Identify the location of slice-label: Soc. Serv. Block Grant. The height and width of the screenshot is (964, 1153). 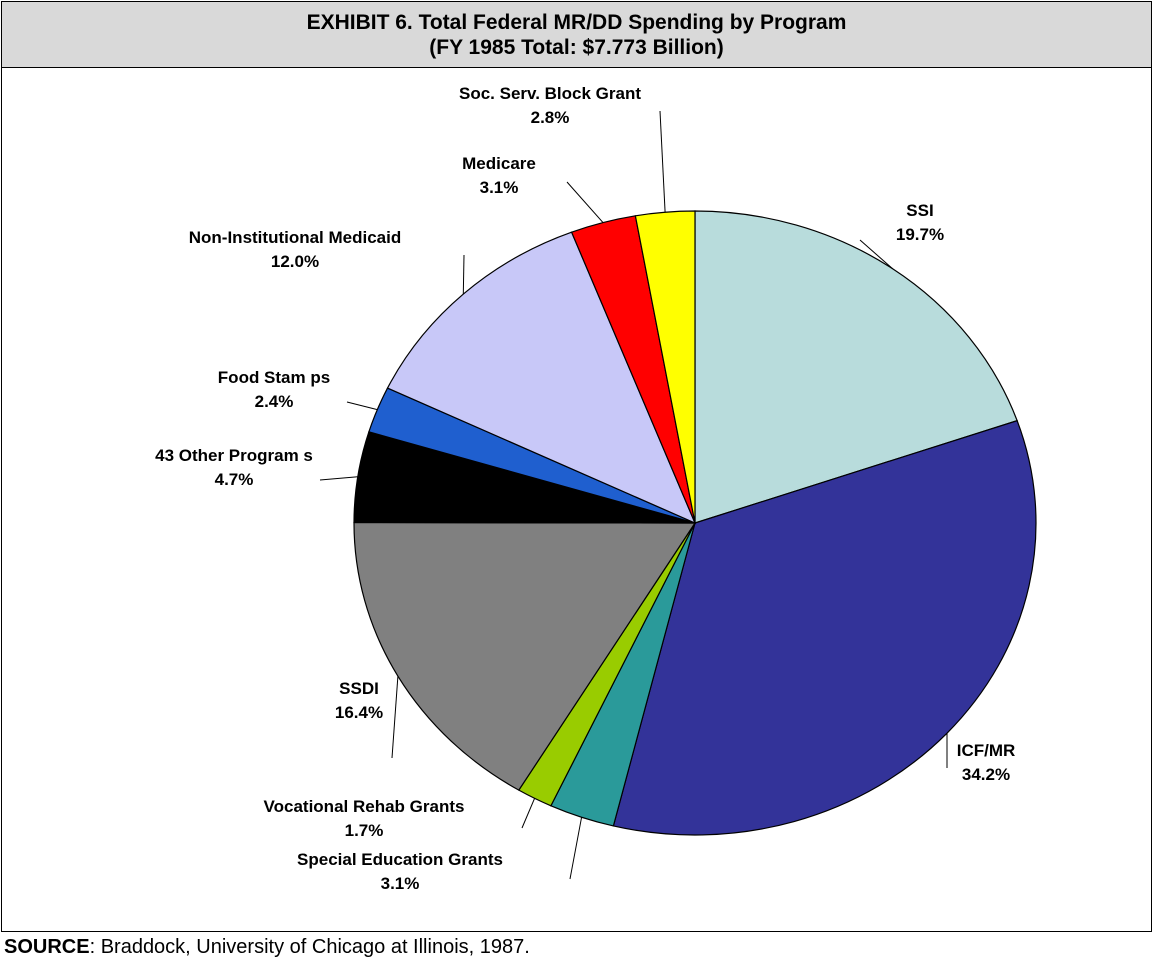
(550, 93).